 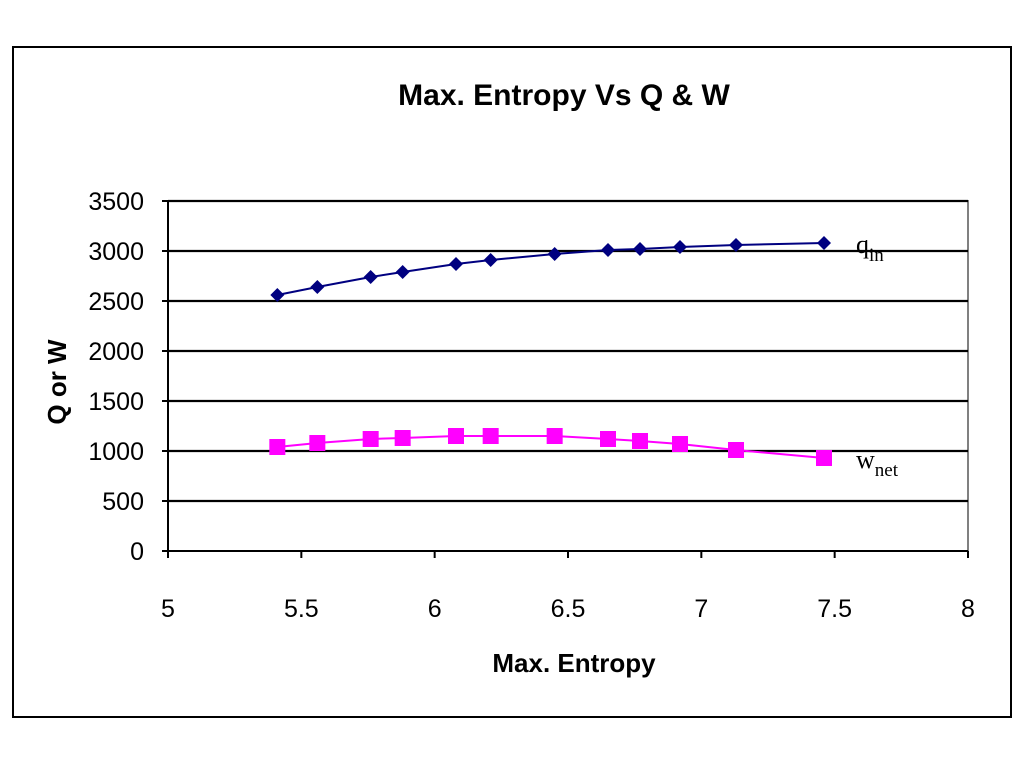 What do you see at coordinates (57, 382) in the screenshot?
I see `y-axis-title: Q or W` at bounding box center [57, 382].